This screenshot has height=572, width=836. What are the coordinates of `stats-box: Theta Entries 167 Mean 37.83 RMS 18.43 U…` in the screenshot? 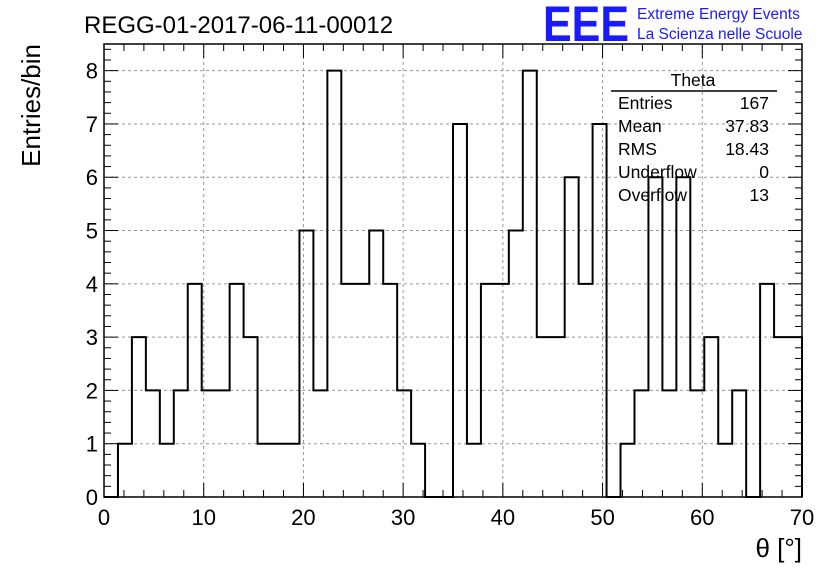 It's located at (694, 137).